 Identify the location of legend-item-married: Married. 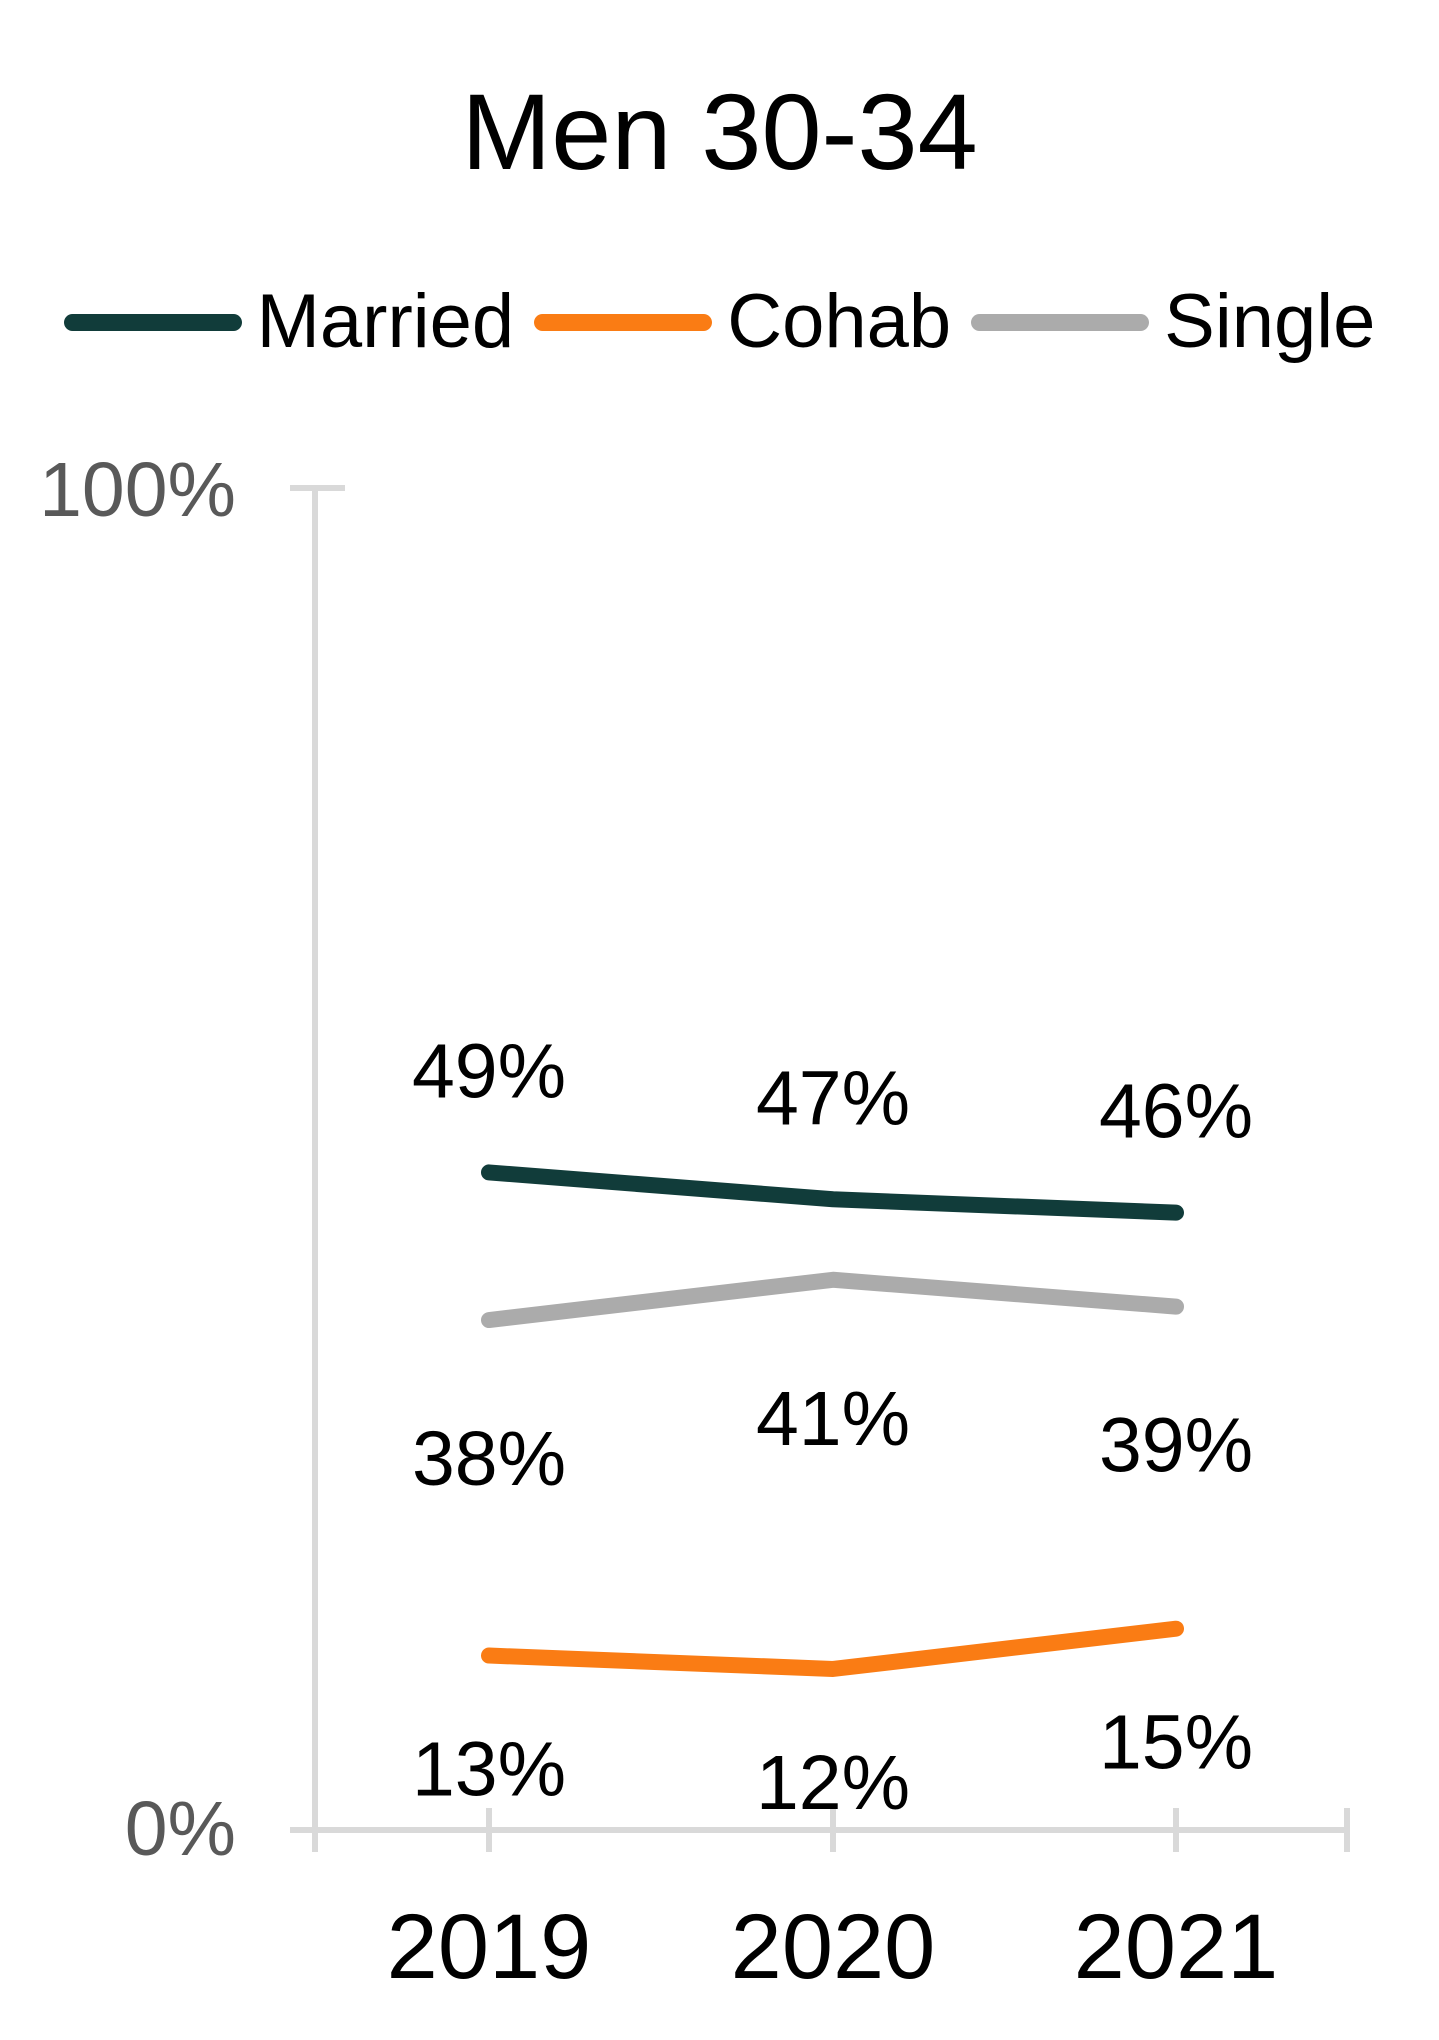
(289, 321).